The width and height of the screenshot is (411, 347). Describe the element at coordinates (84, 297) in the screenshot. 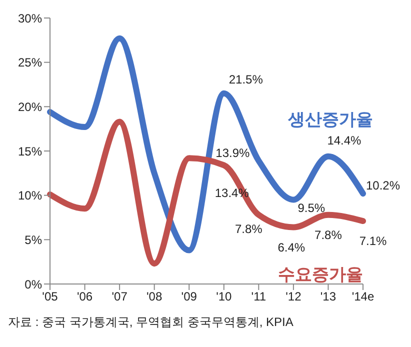

I see `x-tick-label: '06` at that location.